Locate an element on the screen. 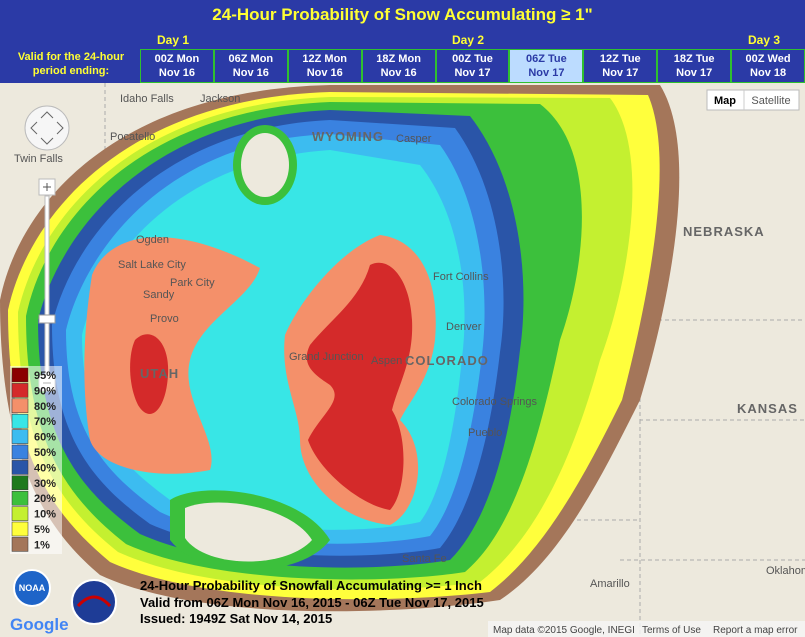  place-label: Salt Lake City is located at coordinates (152, 265).